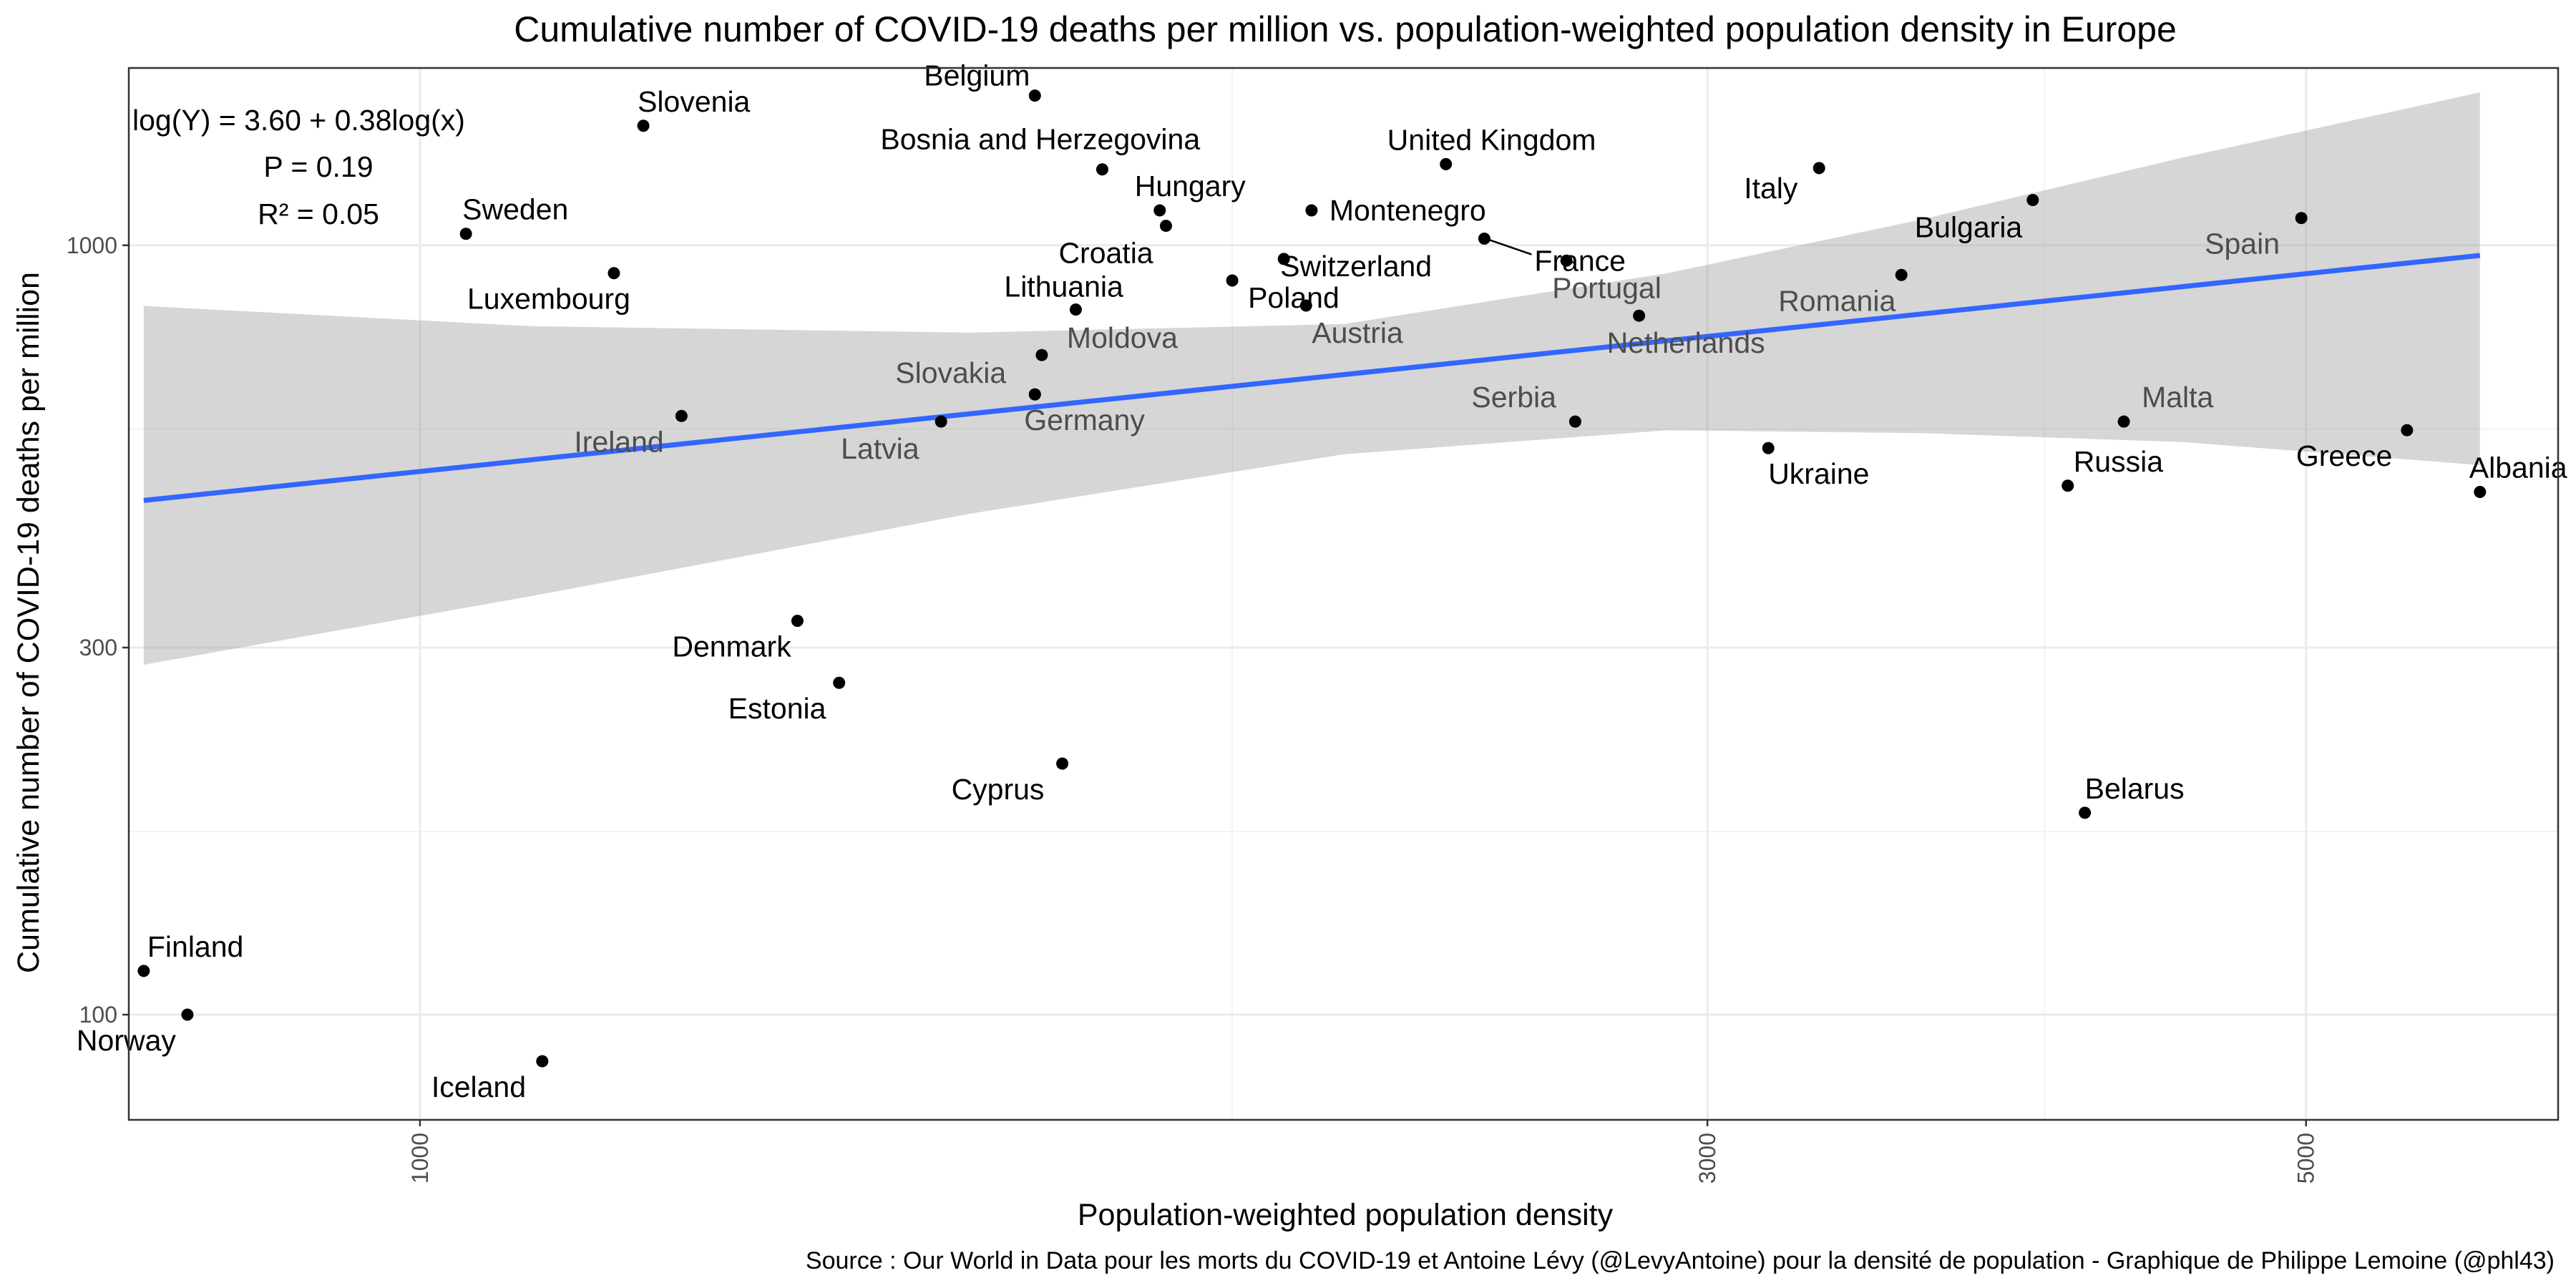 Image resolution: width=2576 pixels, height=1288 pixels. What do you see at coordinates (1408, 210) in the screenshot?
I see `point-label: Montenegro` at bounding box center [1408, 210].